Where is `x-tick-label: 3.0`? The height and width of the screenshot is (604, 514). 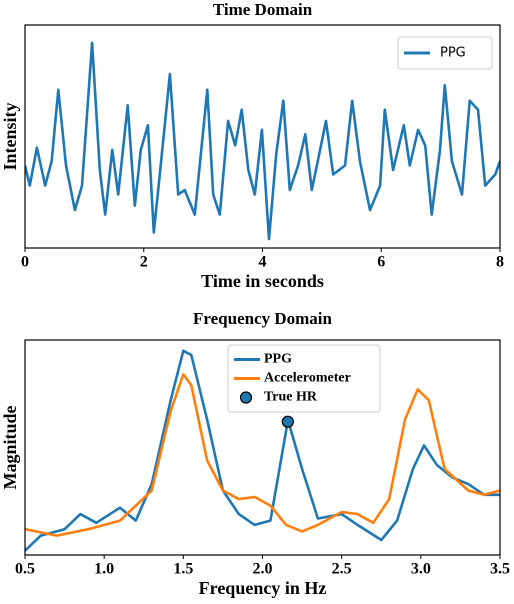 x-tick-label: 3.0 is located at coordinates (421, 569).